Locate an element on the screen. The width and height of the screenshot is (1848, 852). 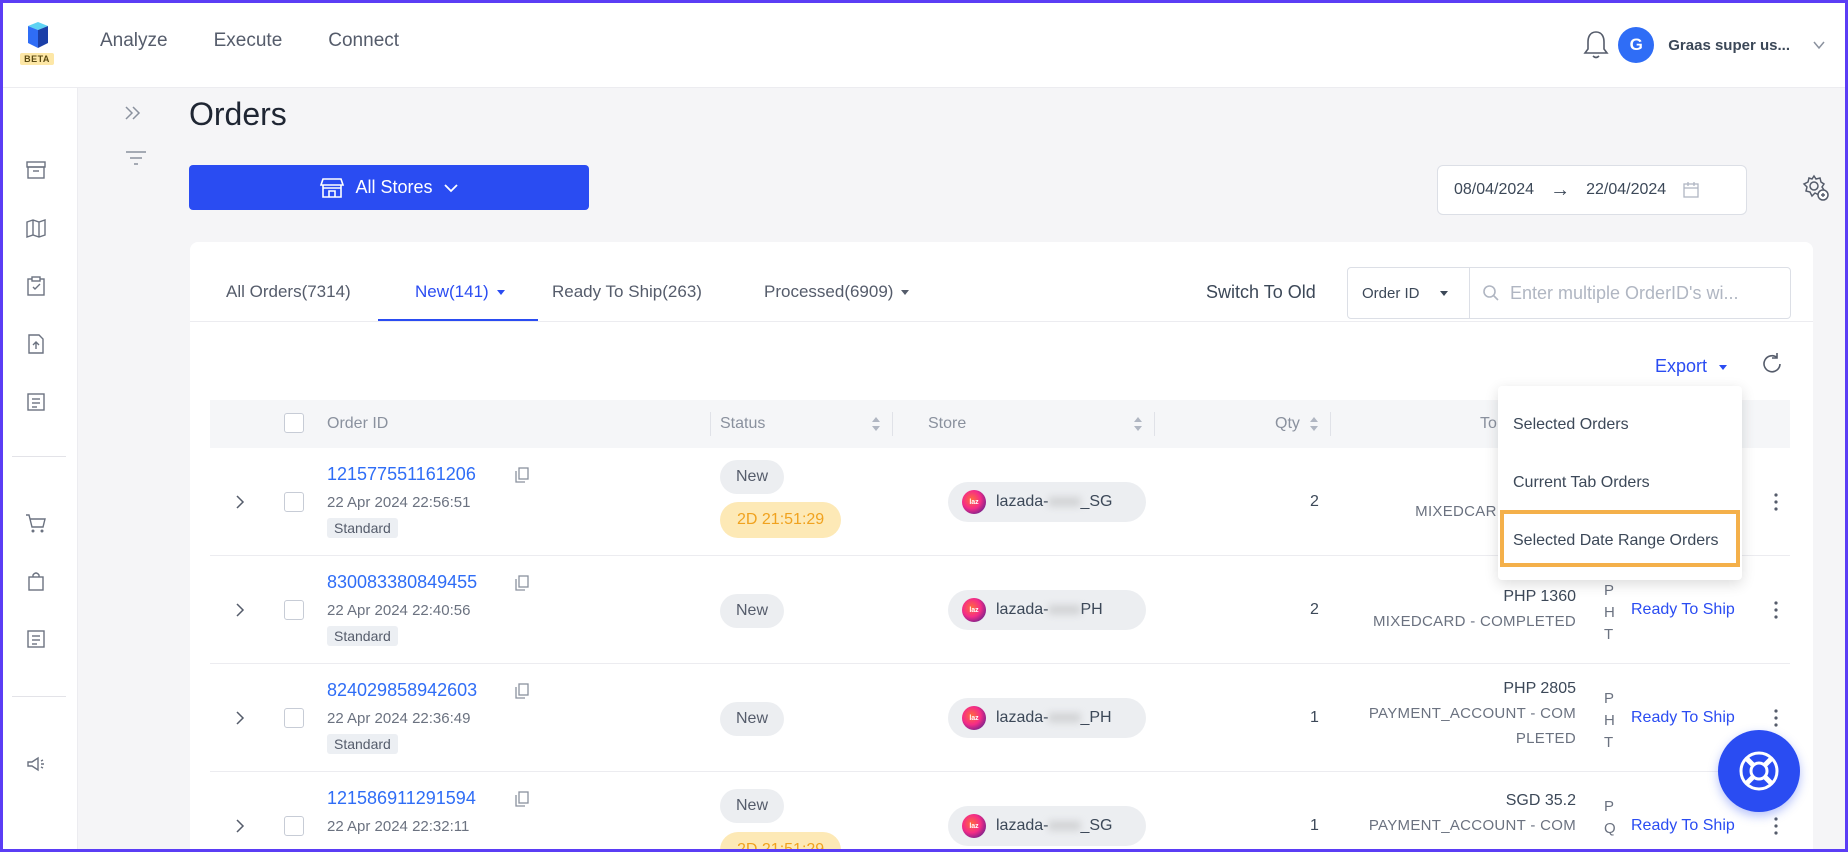
order-id-link: 824029858942603 is located at coordinates (402, 690).